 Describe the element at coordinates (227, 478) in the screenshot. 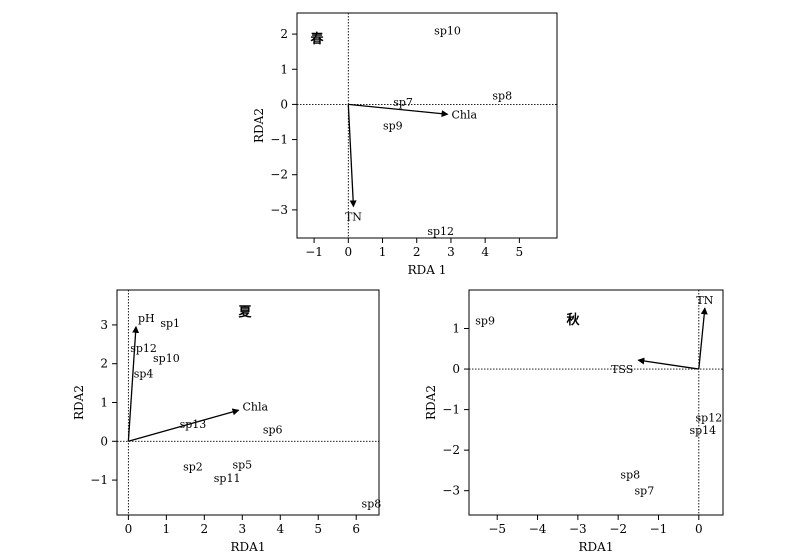

I see `species-label: sp11` at that location.